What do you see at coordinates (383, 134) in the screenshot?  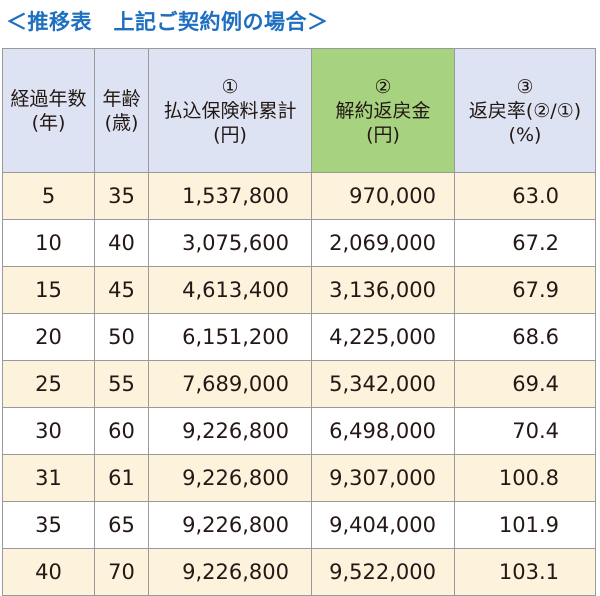 I see `header-refund-unit: (円)` at bounding box center [383, 134].